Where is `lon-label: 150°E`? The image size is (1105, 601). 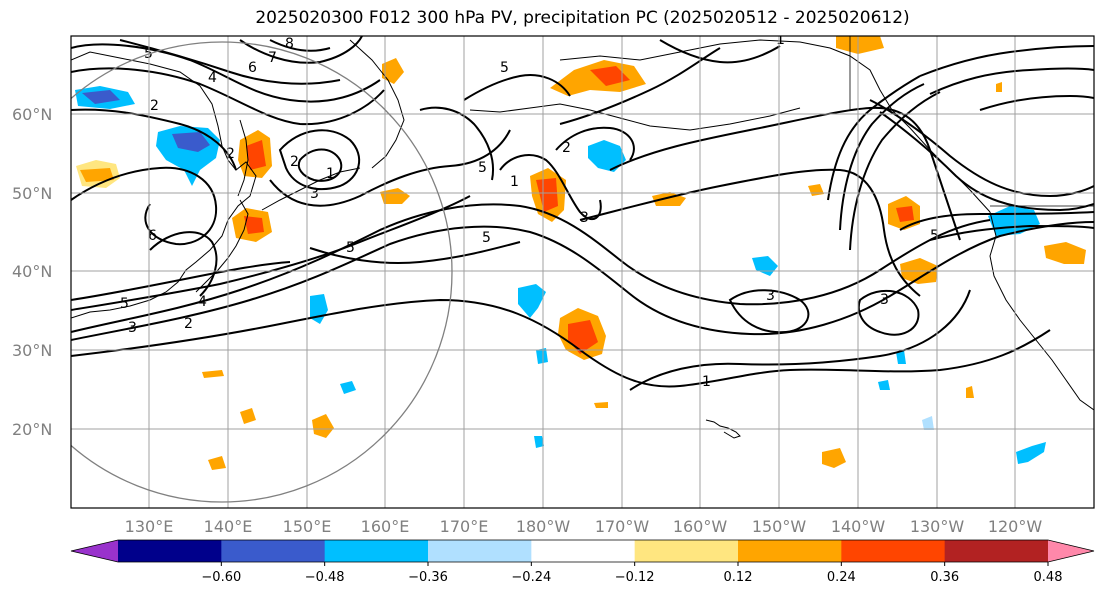
lon-label: 150°E is located at coordinates (307, 526).